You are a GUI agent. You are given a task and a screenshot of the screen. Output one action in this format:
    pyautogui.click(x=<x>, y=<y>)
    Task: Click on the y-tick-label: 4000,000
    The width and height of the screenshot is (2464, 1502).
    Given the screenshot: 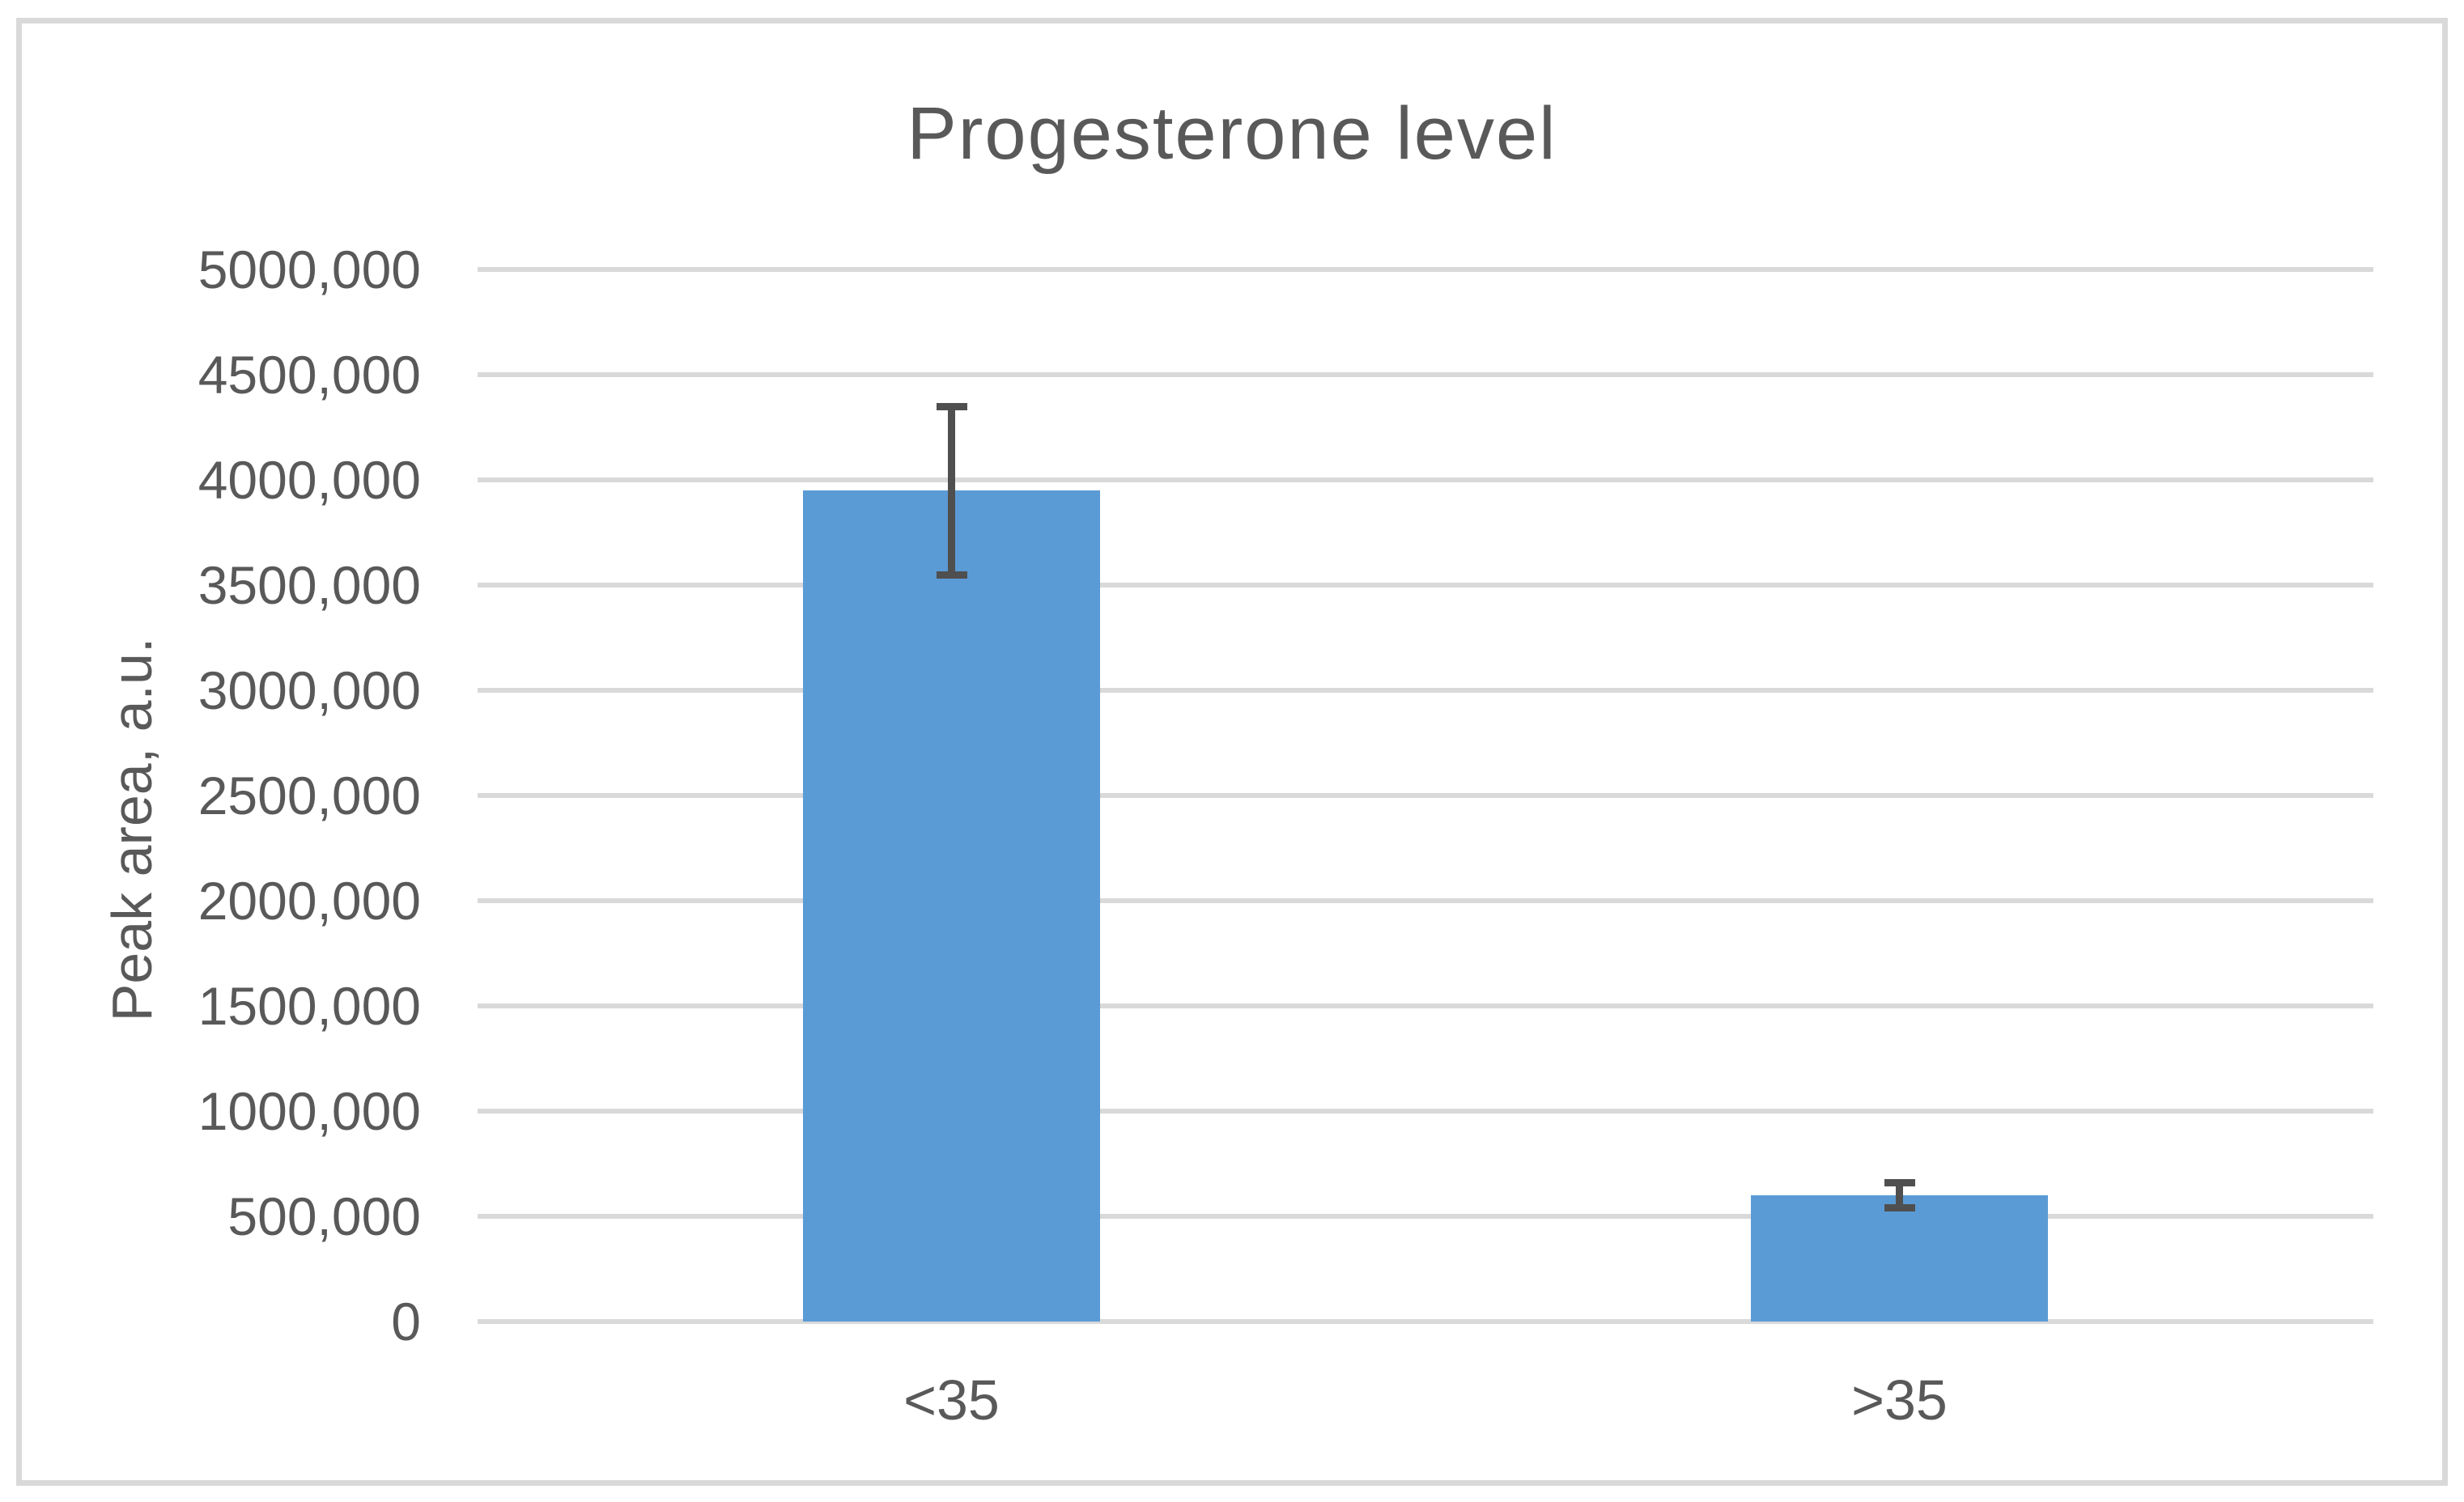 What is the action you would take?
    pyautogui.click(x=309, y=480)
    